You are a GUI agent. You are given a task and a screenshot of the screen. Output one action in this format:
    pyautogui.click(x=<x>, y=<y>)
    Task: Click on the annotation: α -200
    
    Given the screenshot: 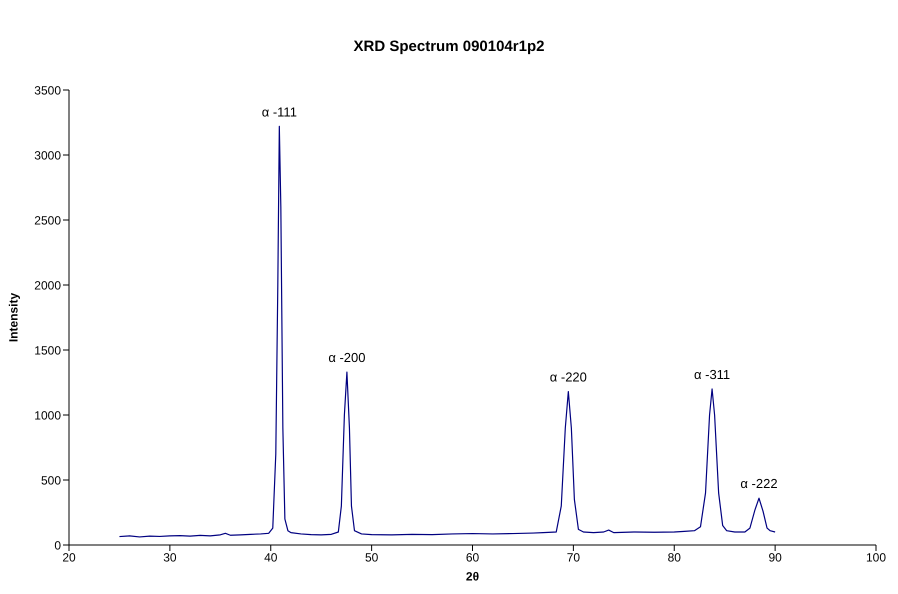 What is the action you would take?
    pyautogui.click(x=347, y=358)
    